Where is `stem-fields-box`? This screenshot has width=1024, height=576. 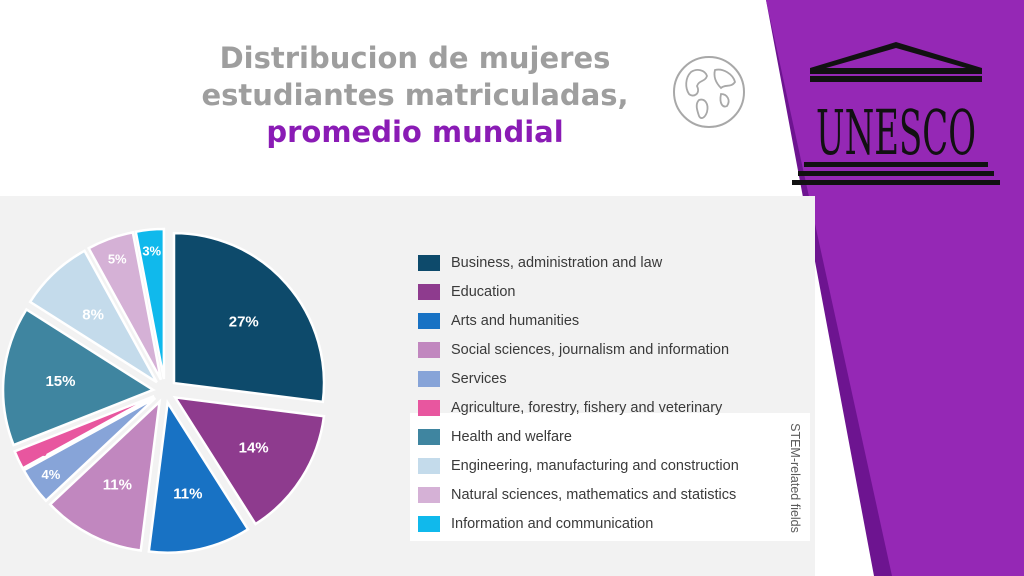 stem-fields-box is located at coordinates (610, 477).